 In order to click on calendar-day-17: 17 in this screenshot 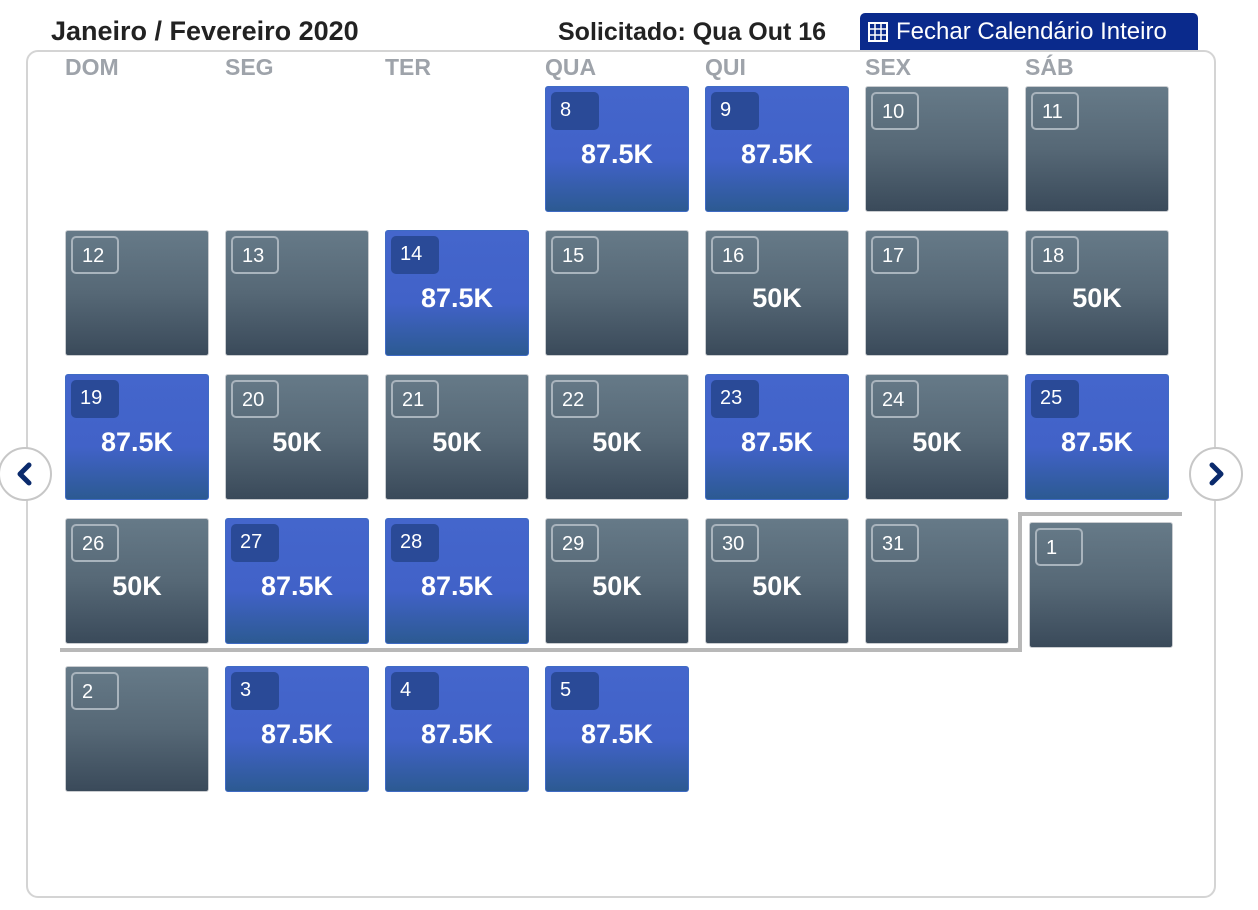, I will do `click(937, 293)`.